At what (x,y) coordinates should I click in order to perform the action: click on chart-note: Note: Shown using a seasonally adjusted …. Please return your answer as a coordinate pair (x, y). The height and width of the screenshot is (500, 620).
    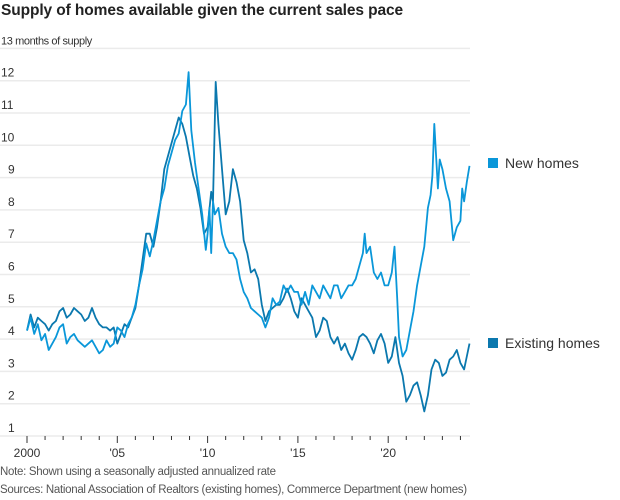
    Looking at the image, I should click on (138, 472).